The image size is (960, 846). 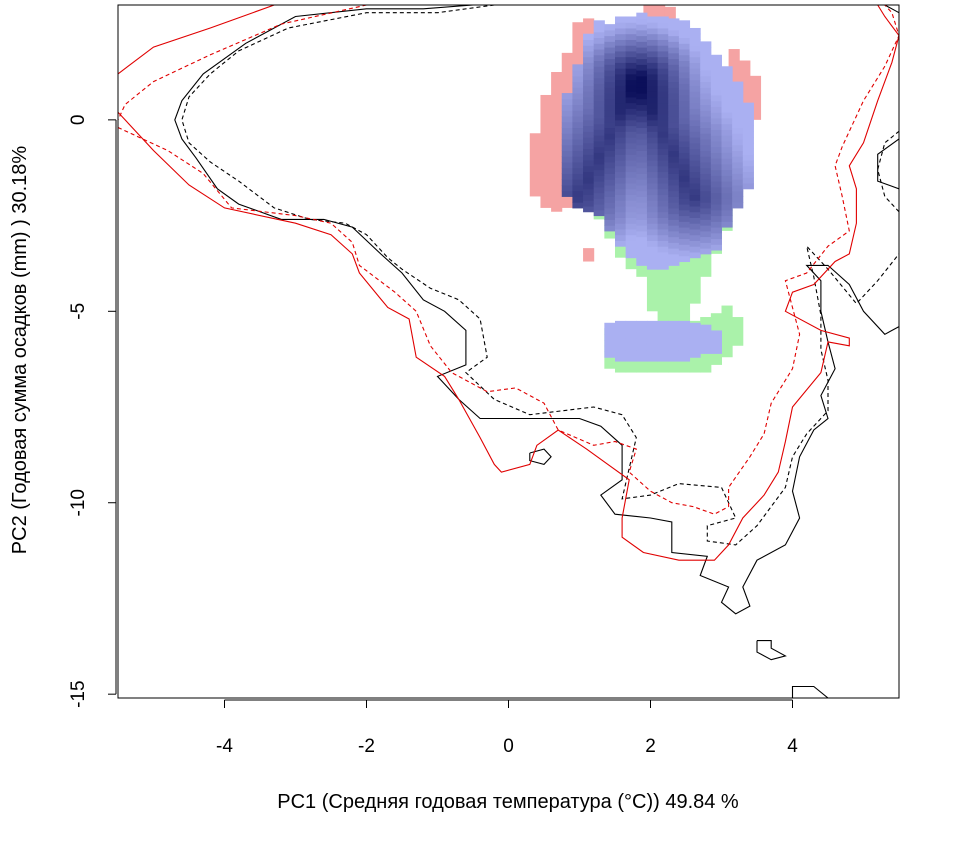 What do you see at coordinates (242, 63) in the screenshot?
I see `contour-red-dashed` at bounding box center [242, 63].